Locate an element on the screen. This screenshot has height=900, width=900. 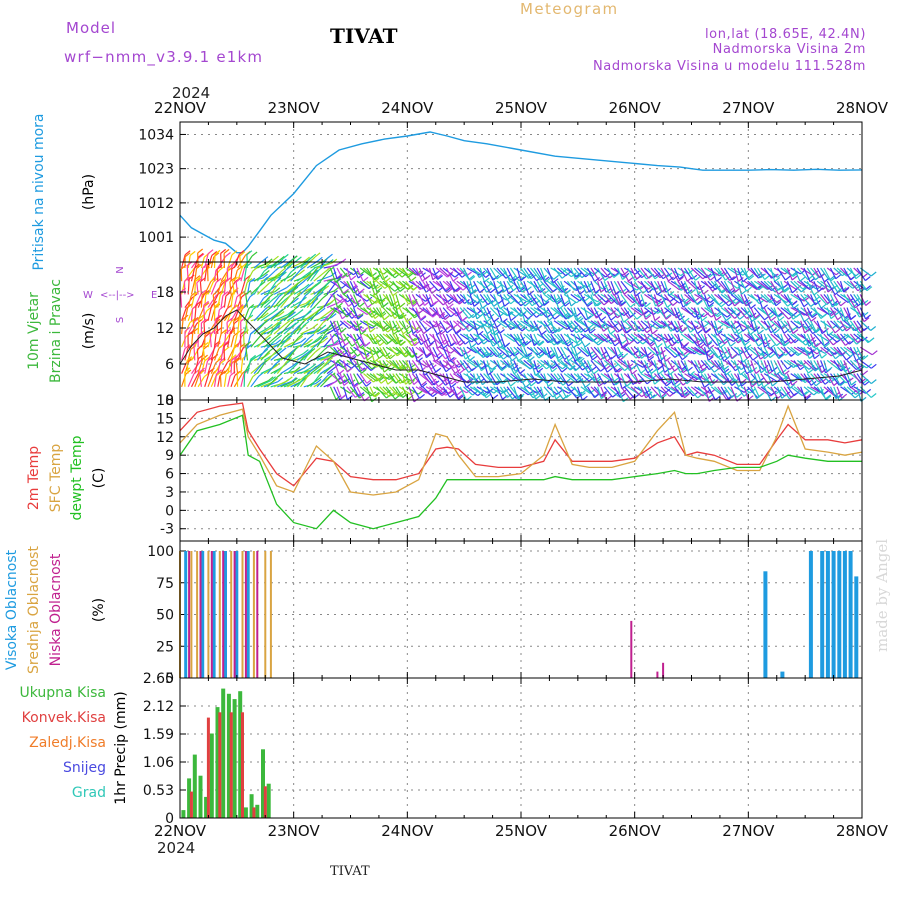
cloud-unit: (%) is located at coordinates (99, 610).